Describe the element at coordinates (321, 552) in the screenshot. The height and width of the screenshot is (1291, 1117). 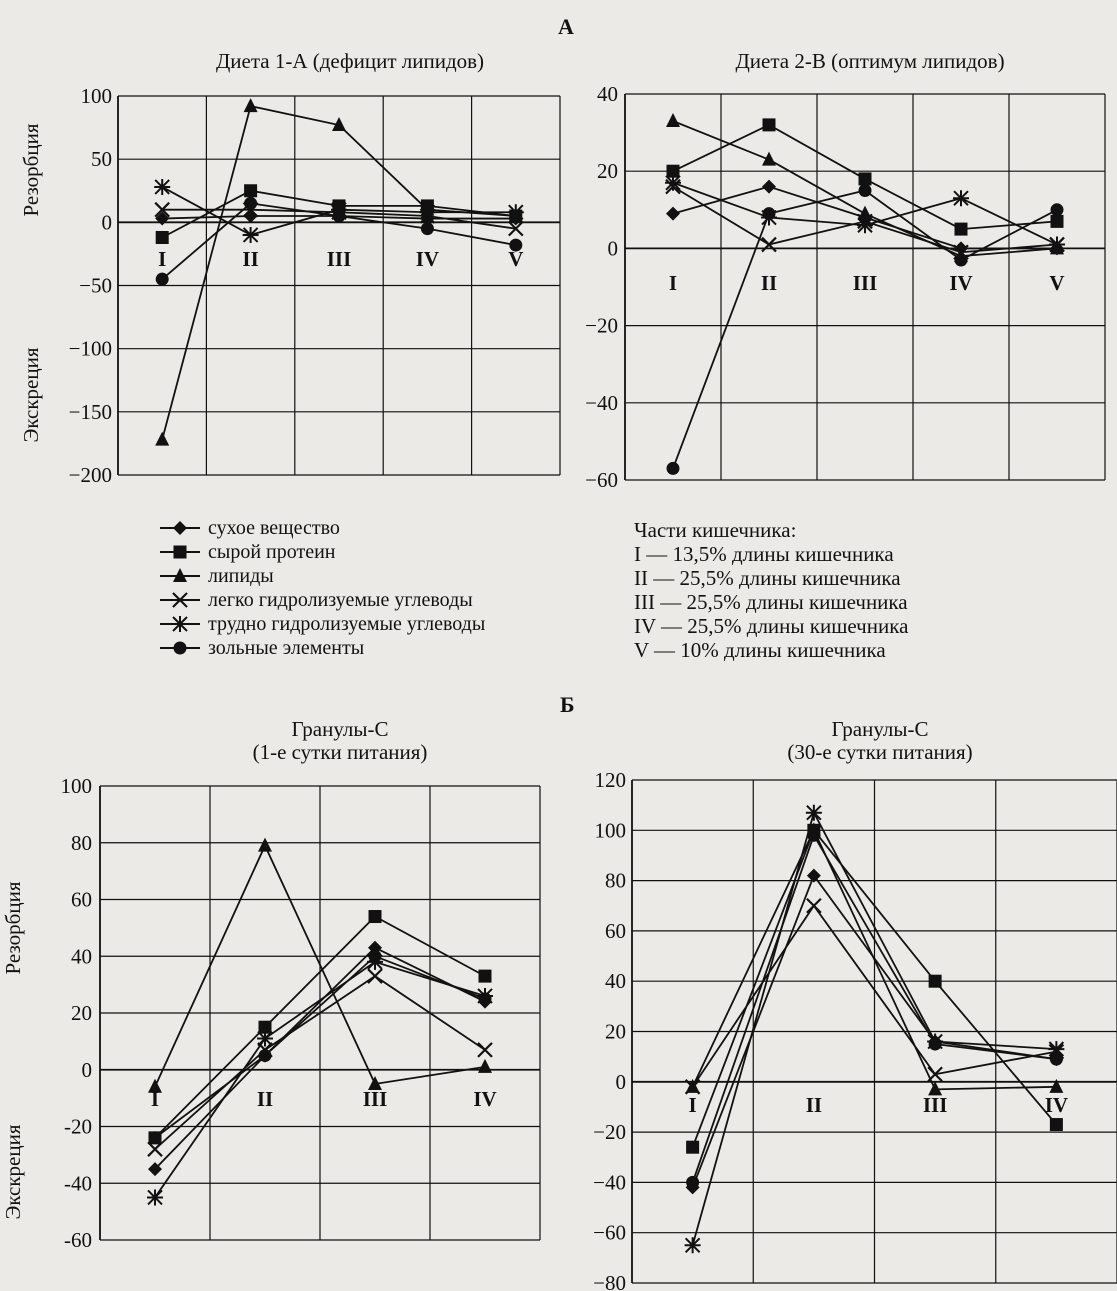
I see `legend-item-crude-protein: сырой протеин` at that location.